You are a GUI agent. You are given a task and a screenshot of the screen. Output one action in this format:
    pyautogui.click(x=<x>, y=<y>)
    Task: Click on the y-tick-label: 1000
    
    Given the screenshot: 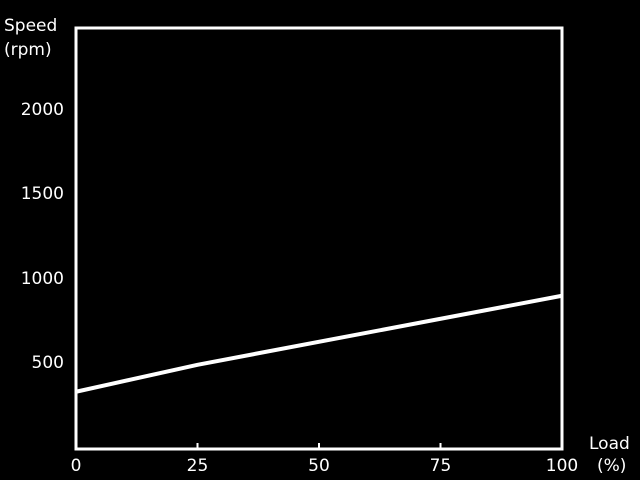 What is the action you would take?
    pyautogui.click(x=42, y=278)
    